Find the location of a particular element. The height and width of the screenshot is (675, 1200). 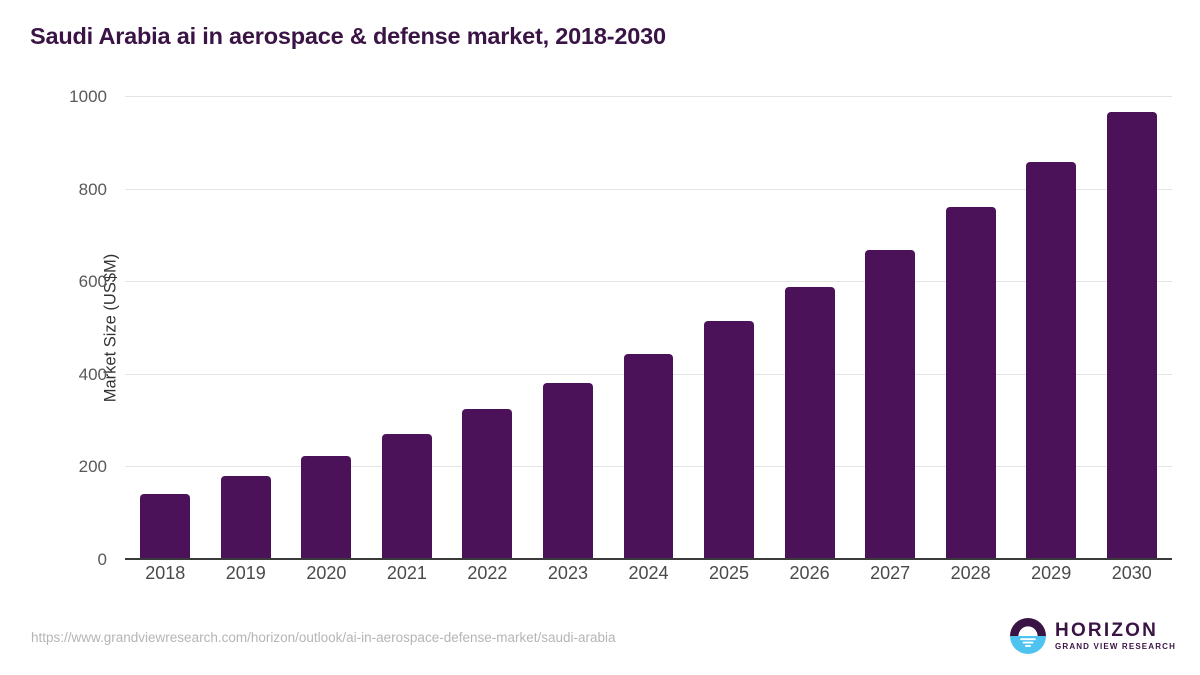

horizon-circle-icon is located at coordinates (1028, 636).